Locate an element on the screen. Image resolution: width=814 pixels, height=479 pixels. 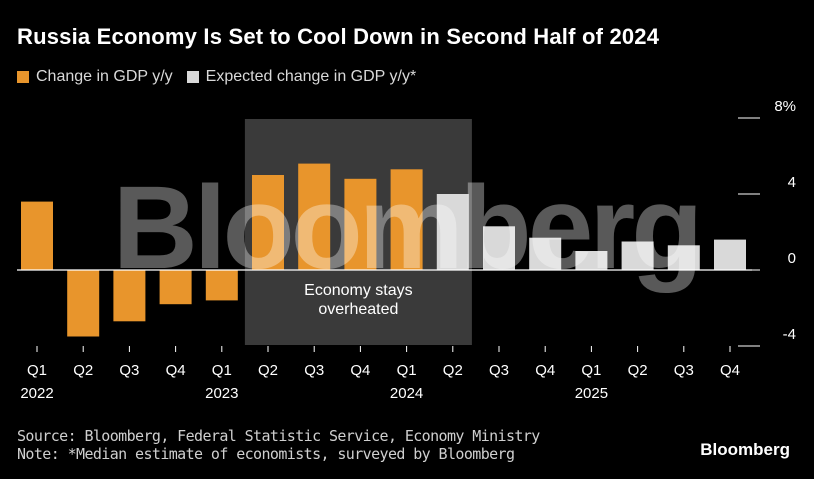
legend-item-expected: Expected change in GDP y/y* is located at coordinates (301, 77).